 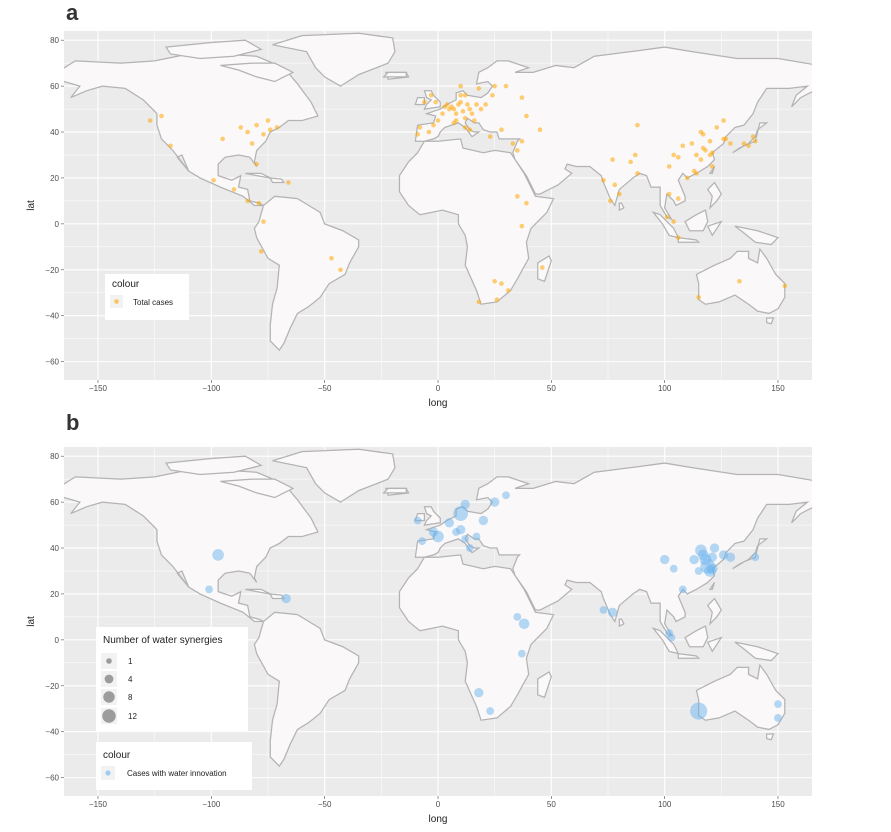 What do you see at coordinates (438, 819) in the screenshot?
I see `x-axis-title: long` at bounding box center [438, 819].